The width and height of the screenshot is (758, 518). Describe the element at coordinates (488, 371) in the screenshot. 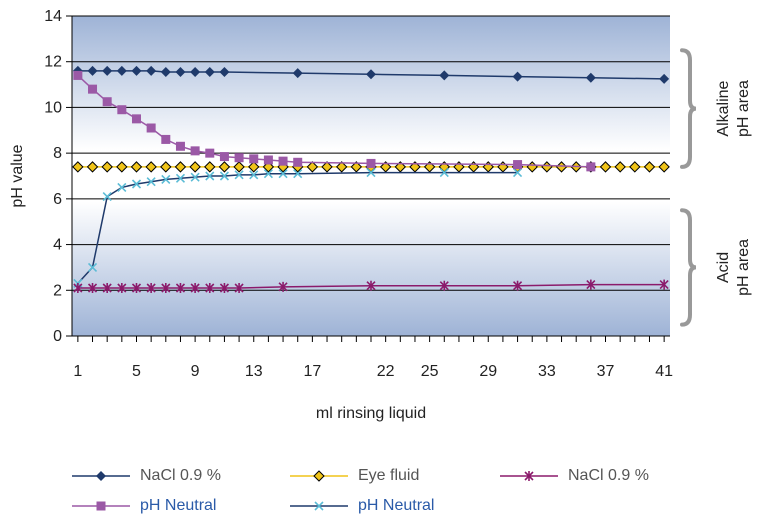

I see `x-tick-label: 29` at that location.